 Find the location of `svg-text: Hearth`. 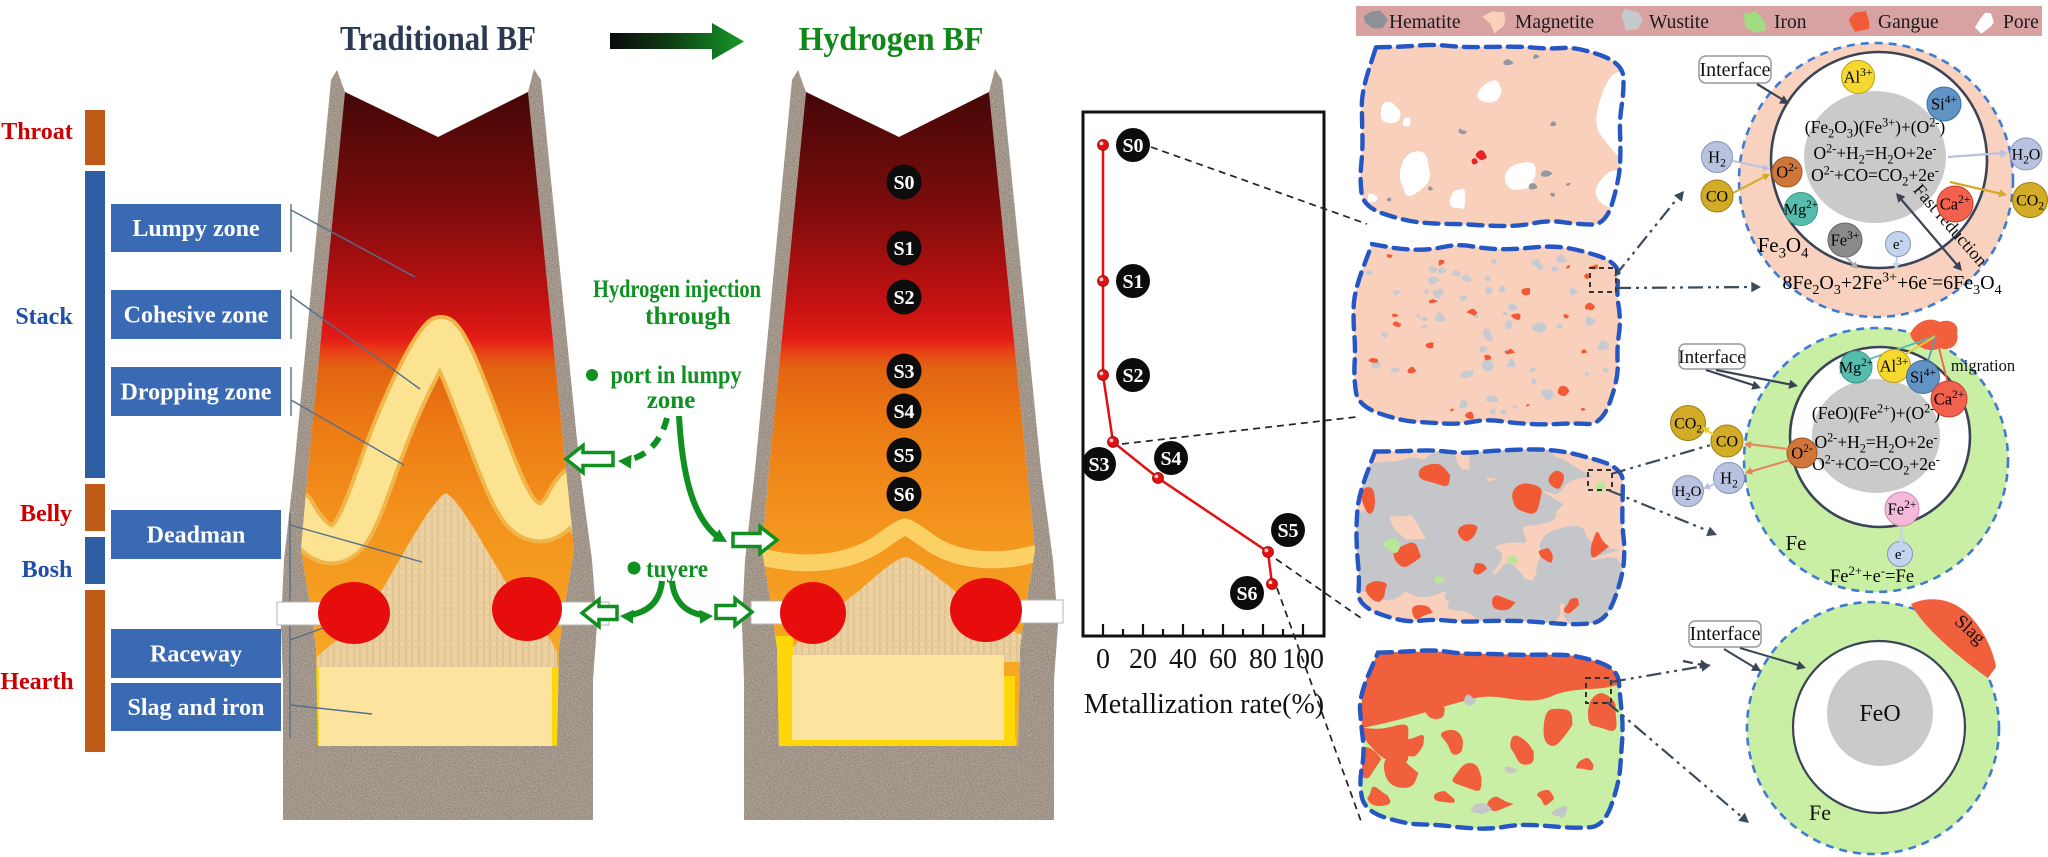

svg-text: Hearth is located at coordinates (36, 682).